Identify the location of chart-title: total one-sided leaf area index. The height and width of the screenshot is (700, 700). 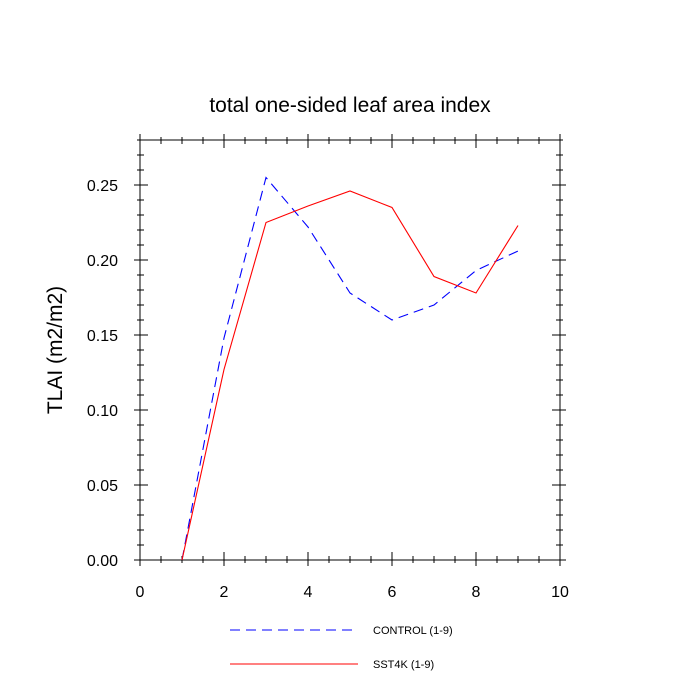
(350, 105).